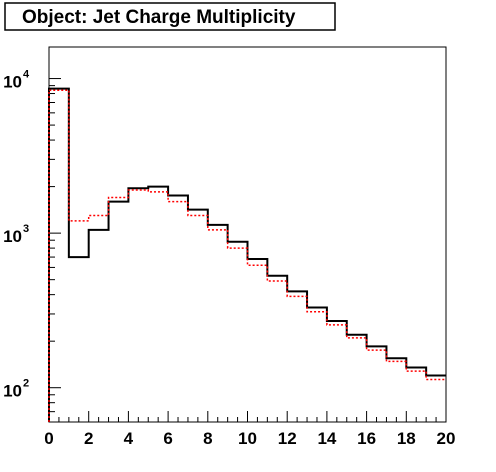 The width and height of the screenshot is (496, 472). I want to click on x-tick-label: 0, so click(48, 438).